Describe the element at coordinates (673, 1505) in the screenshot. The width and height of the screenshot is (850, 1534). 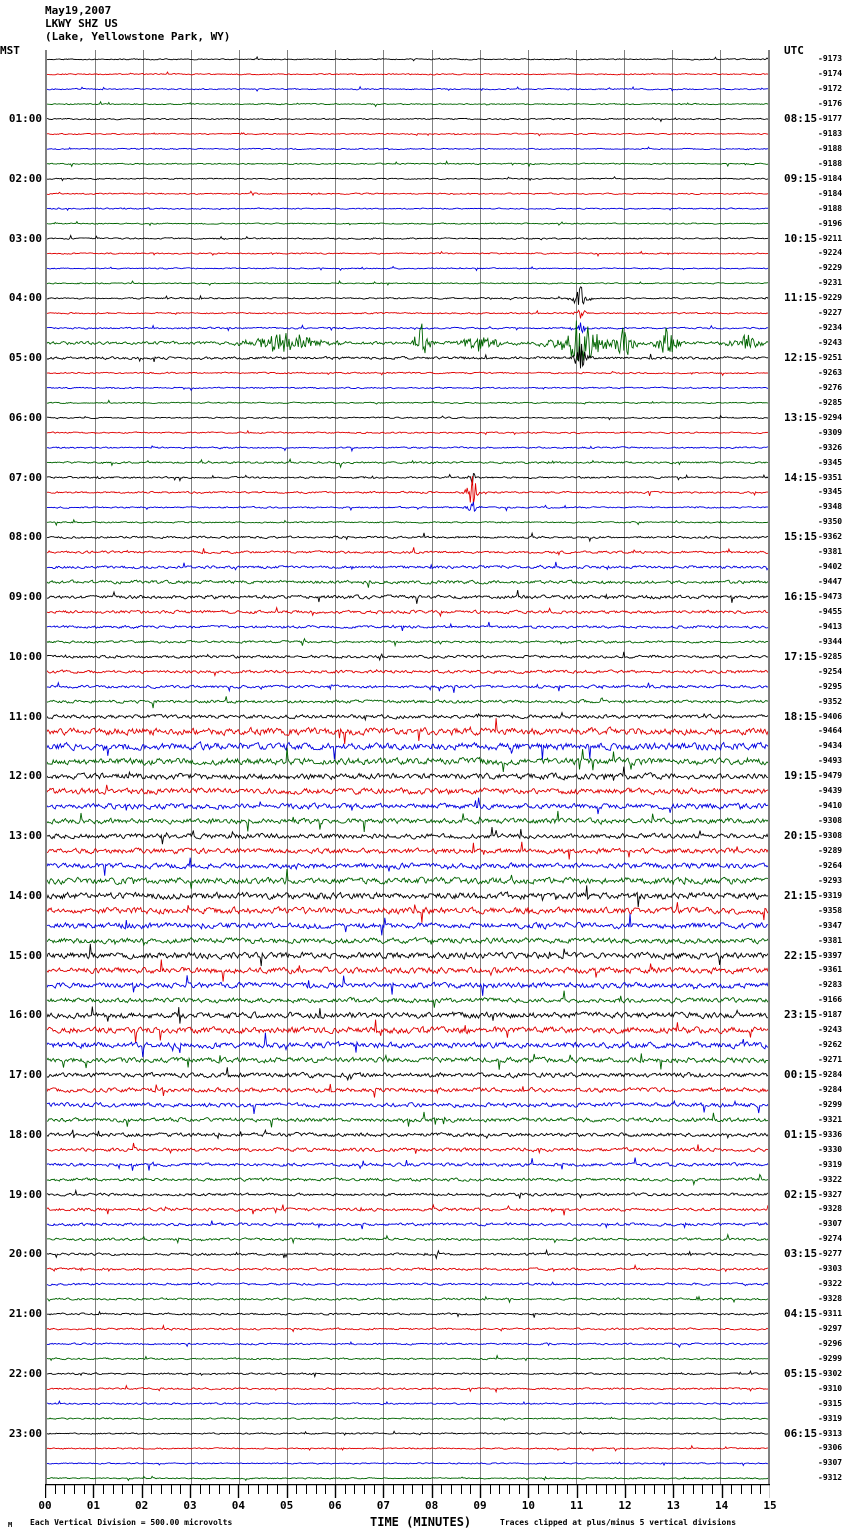
I see `x-tick-label: 13` at that location.